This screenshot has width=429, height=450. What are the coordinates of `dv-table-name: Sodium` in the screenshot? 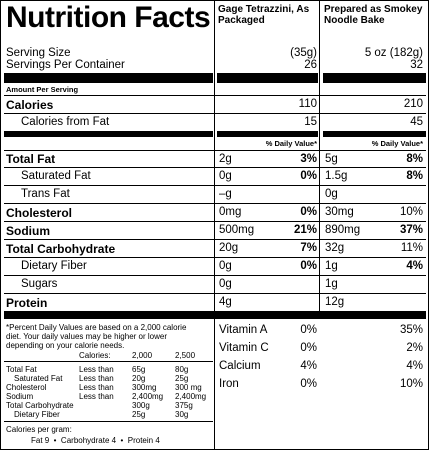 It's located at (20, 396).